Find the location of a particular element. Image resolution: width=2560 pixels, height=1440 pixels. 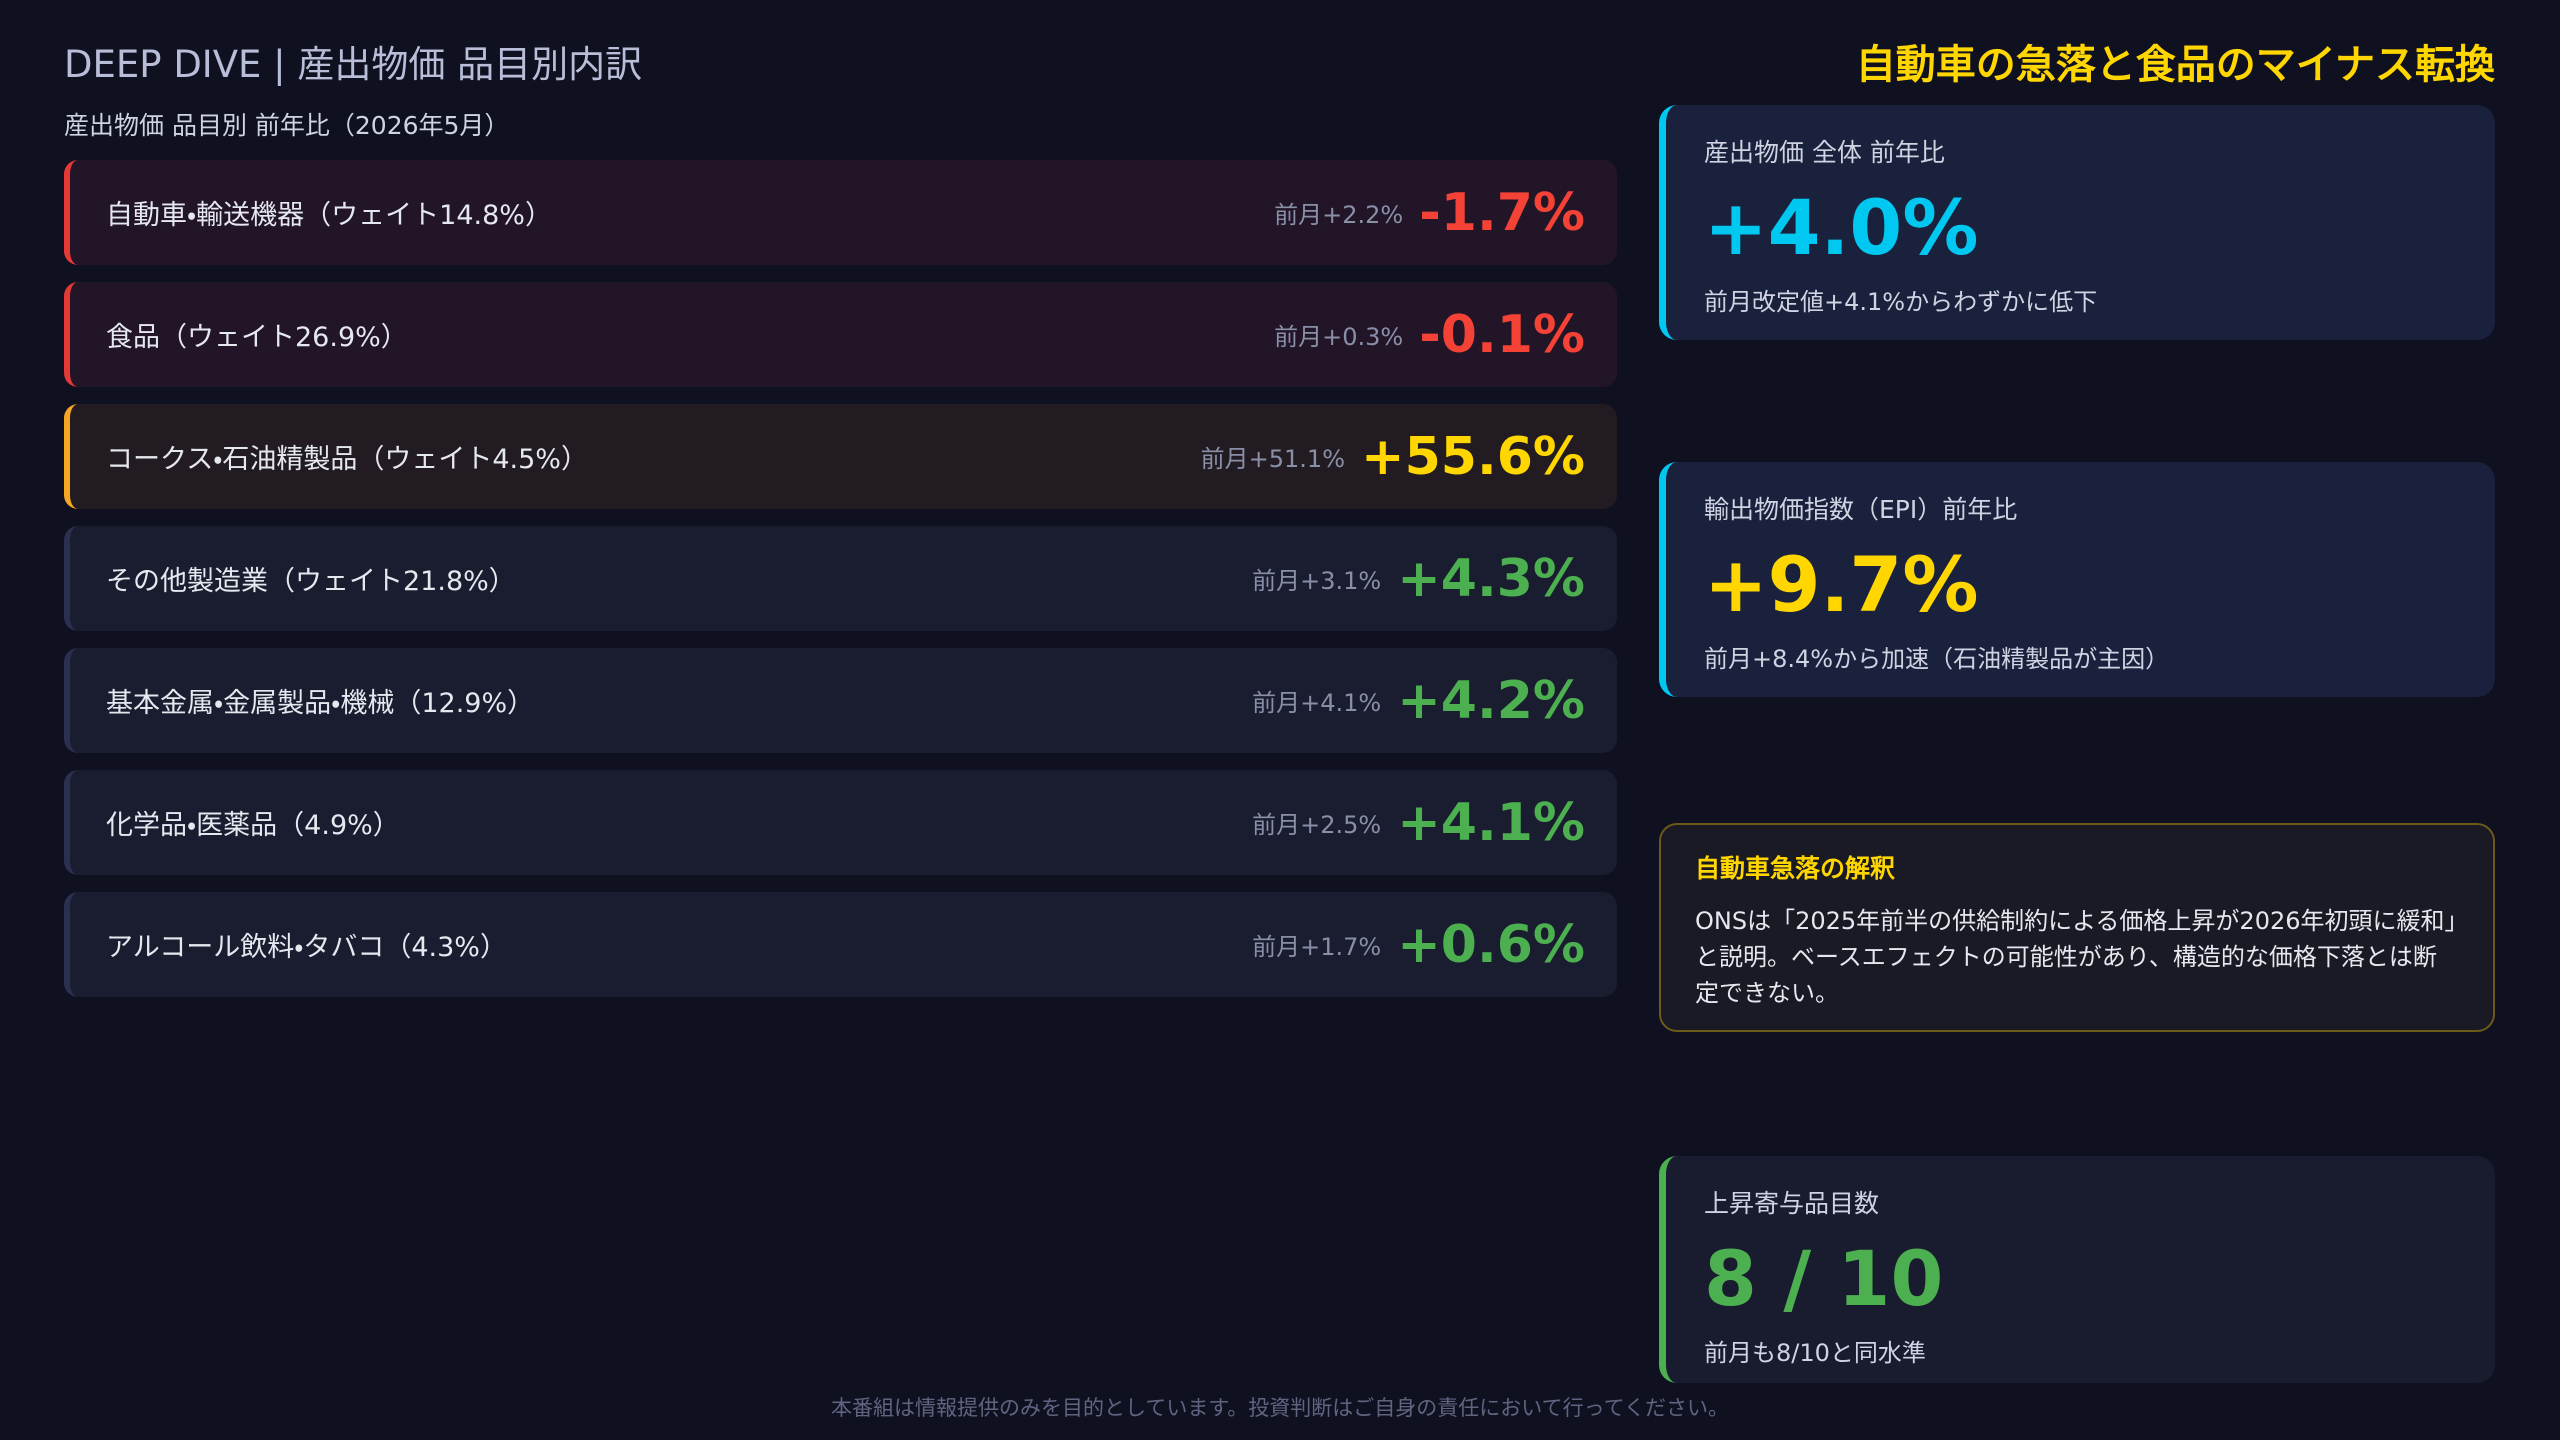

row-label: 基本金属・金属製品・機械（12.9%） is located at coordinates (320, 703).